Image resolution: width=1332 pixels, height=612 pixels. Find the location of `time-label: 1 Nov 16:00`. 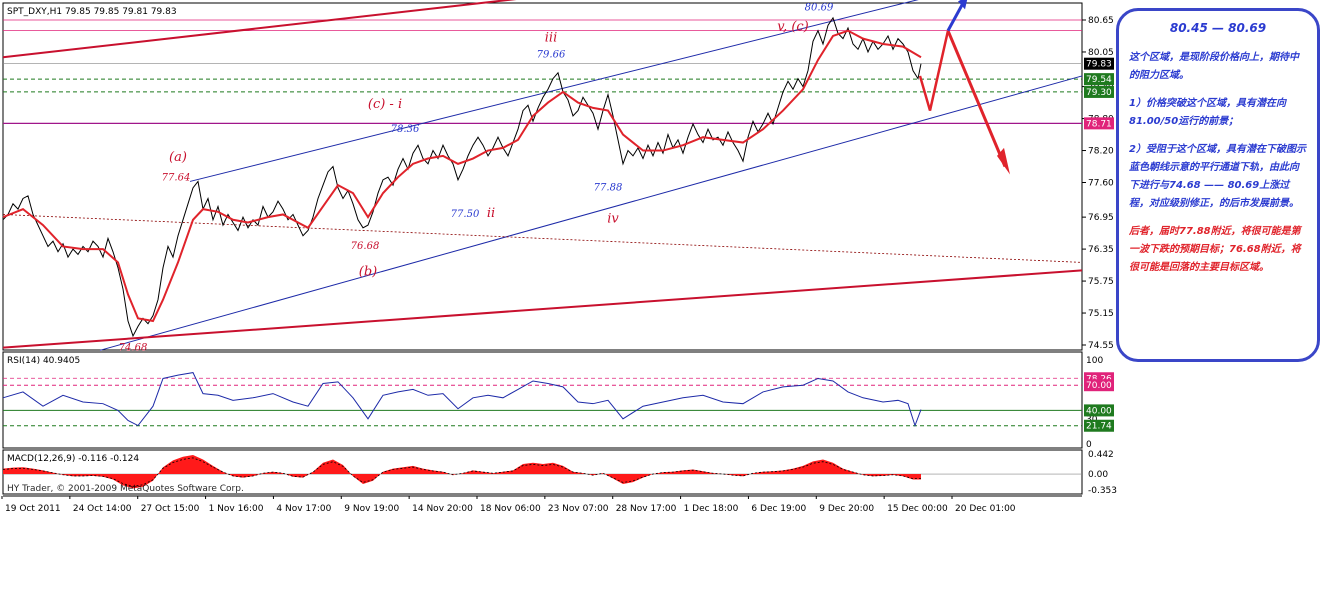

time-label: 1 Nov 16:00 is located at coordinates (236, 509).